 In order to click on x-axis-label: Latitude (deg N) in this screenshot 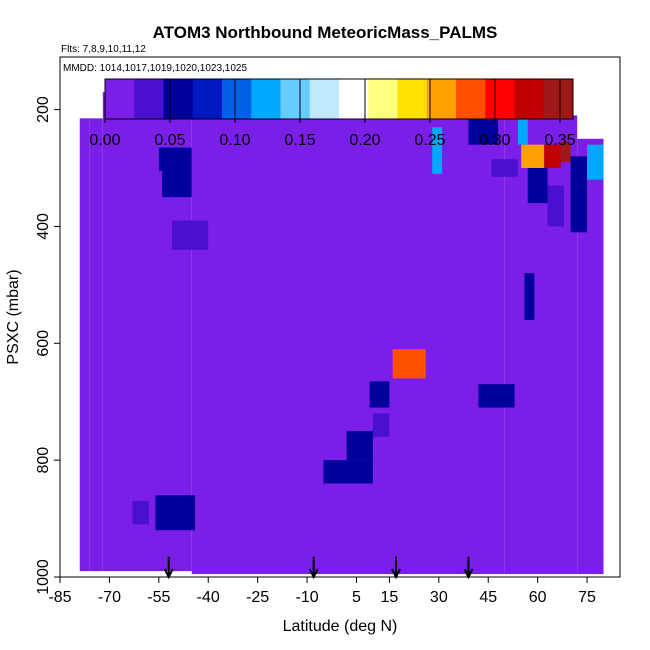, I will do `click(340, 626)`.